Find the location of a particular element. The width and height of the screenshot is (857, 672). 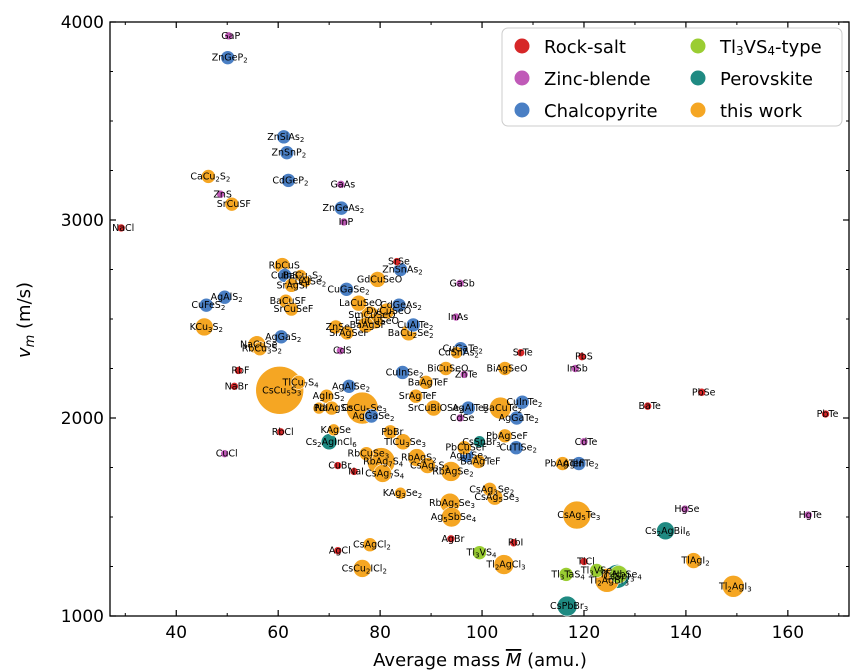

point-this-work-csag3se2 is located at coordinates (489, 489).